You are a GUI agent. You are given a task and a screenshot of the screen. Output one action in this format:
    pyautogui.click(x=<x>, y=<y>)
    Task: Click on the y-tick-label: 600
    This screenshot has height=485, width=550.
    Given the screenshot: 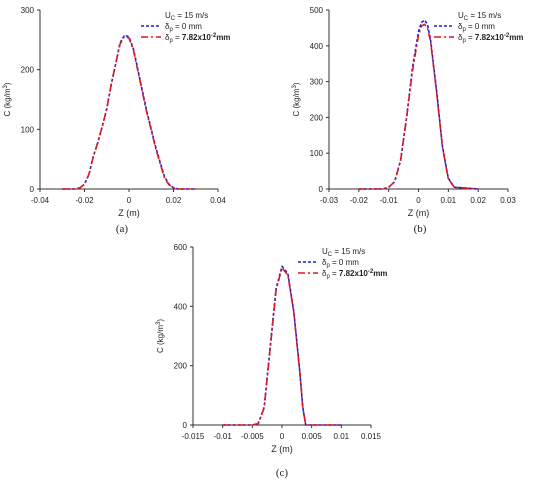 What is the action you would take?
    pyautogui.click(x=181, y=247)
    